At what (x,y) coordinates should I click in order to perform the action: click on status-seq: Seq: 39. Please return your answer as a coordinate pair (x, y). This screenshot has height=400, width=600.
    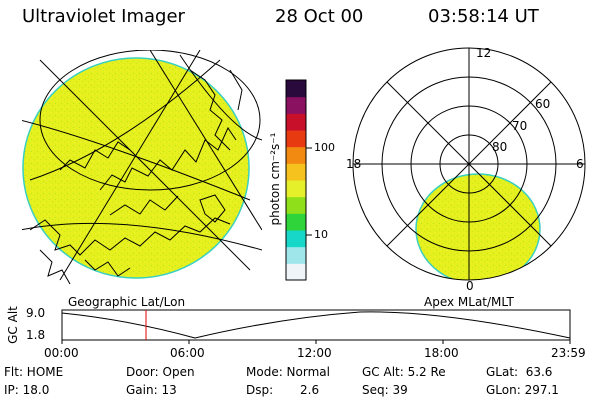
    Looking at the image, I should click on (385, 390).